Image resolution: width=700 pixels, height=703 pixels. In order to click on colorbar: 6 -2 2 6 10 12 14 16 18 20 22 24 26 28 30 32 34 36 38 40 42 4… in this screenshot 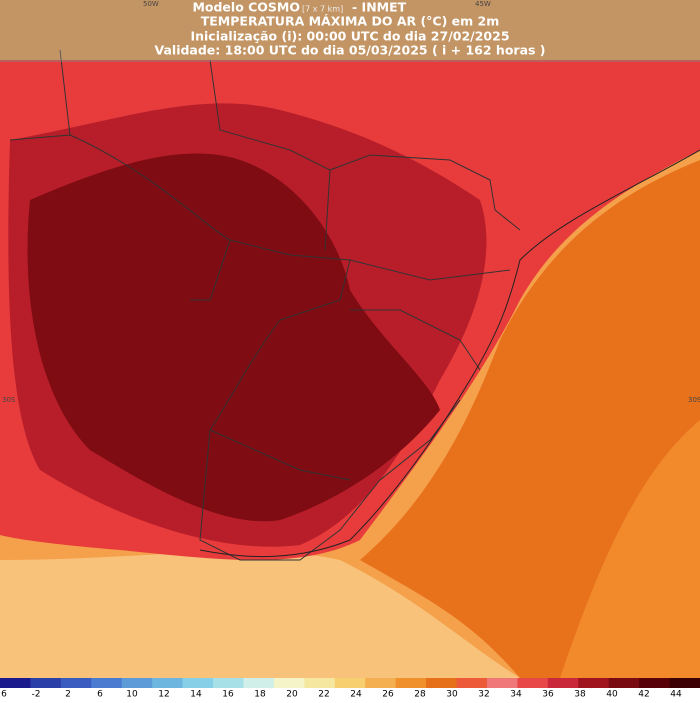, I will do `click(350, 689)`.